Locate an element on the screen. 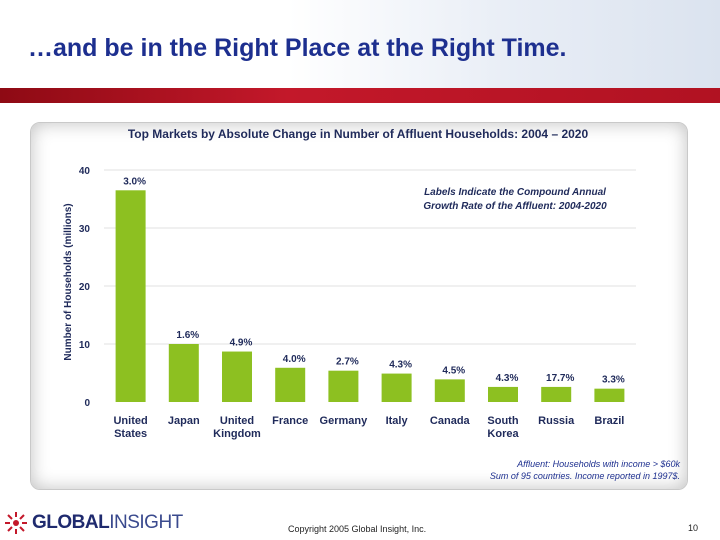  copyright-notice: Copyright 2005 Global Insight, Inc. is located at coordinates (357, 529).